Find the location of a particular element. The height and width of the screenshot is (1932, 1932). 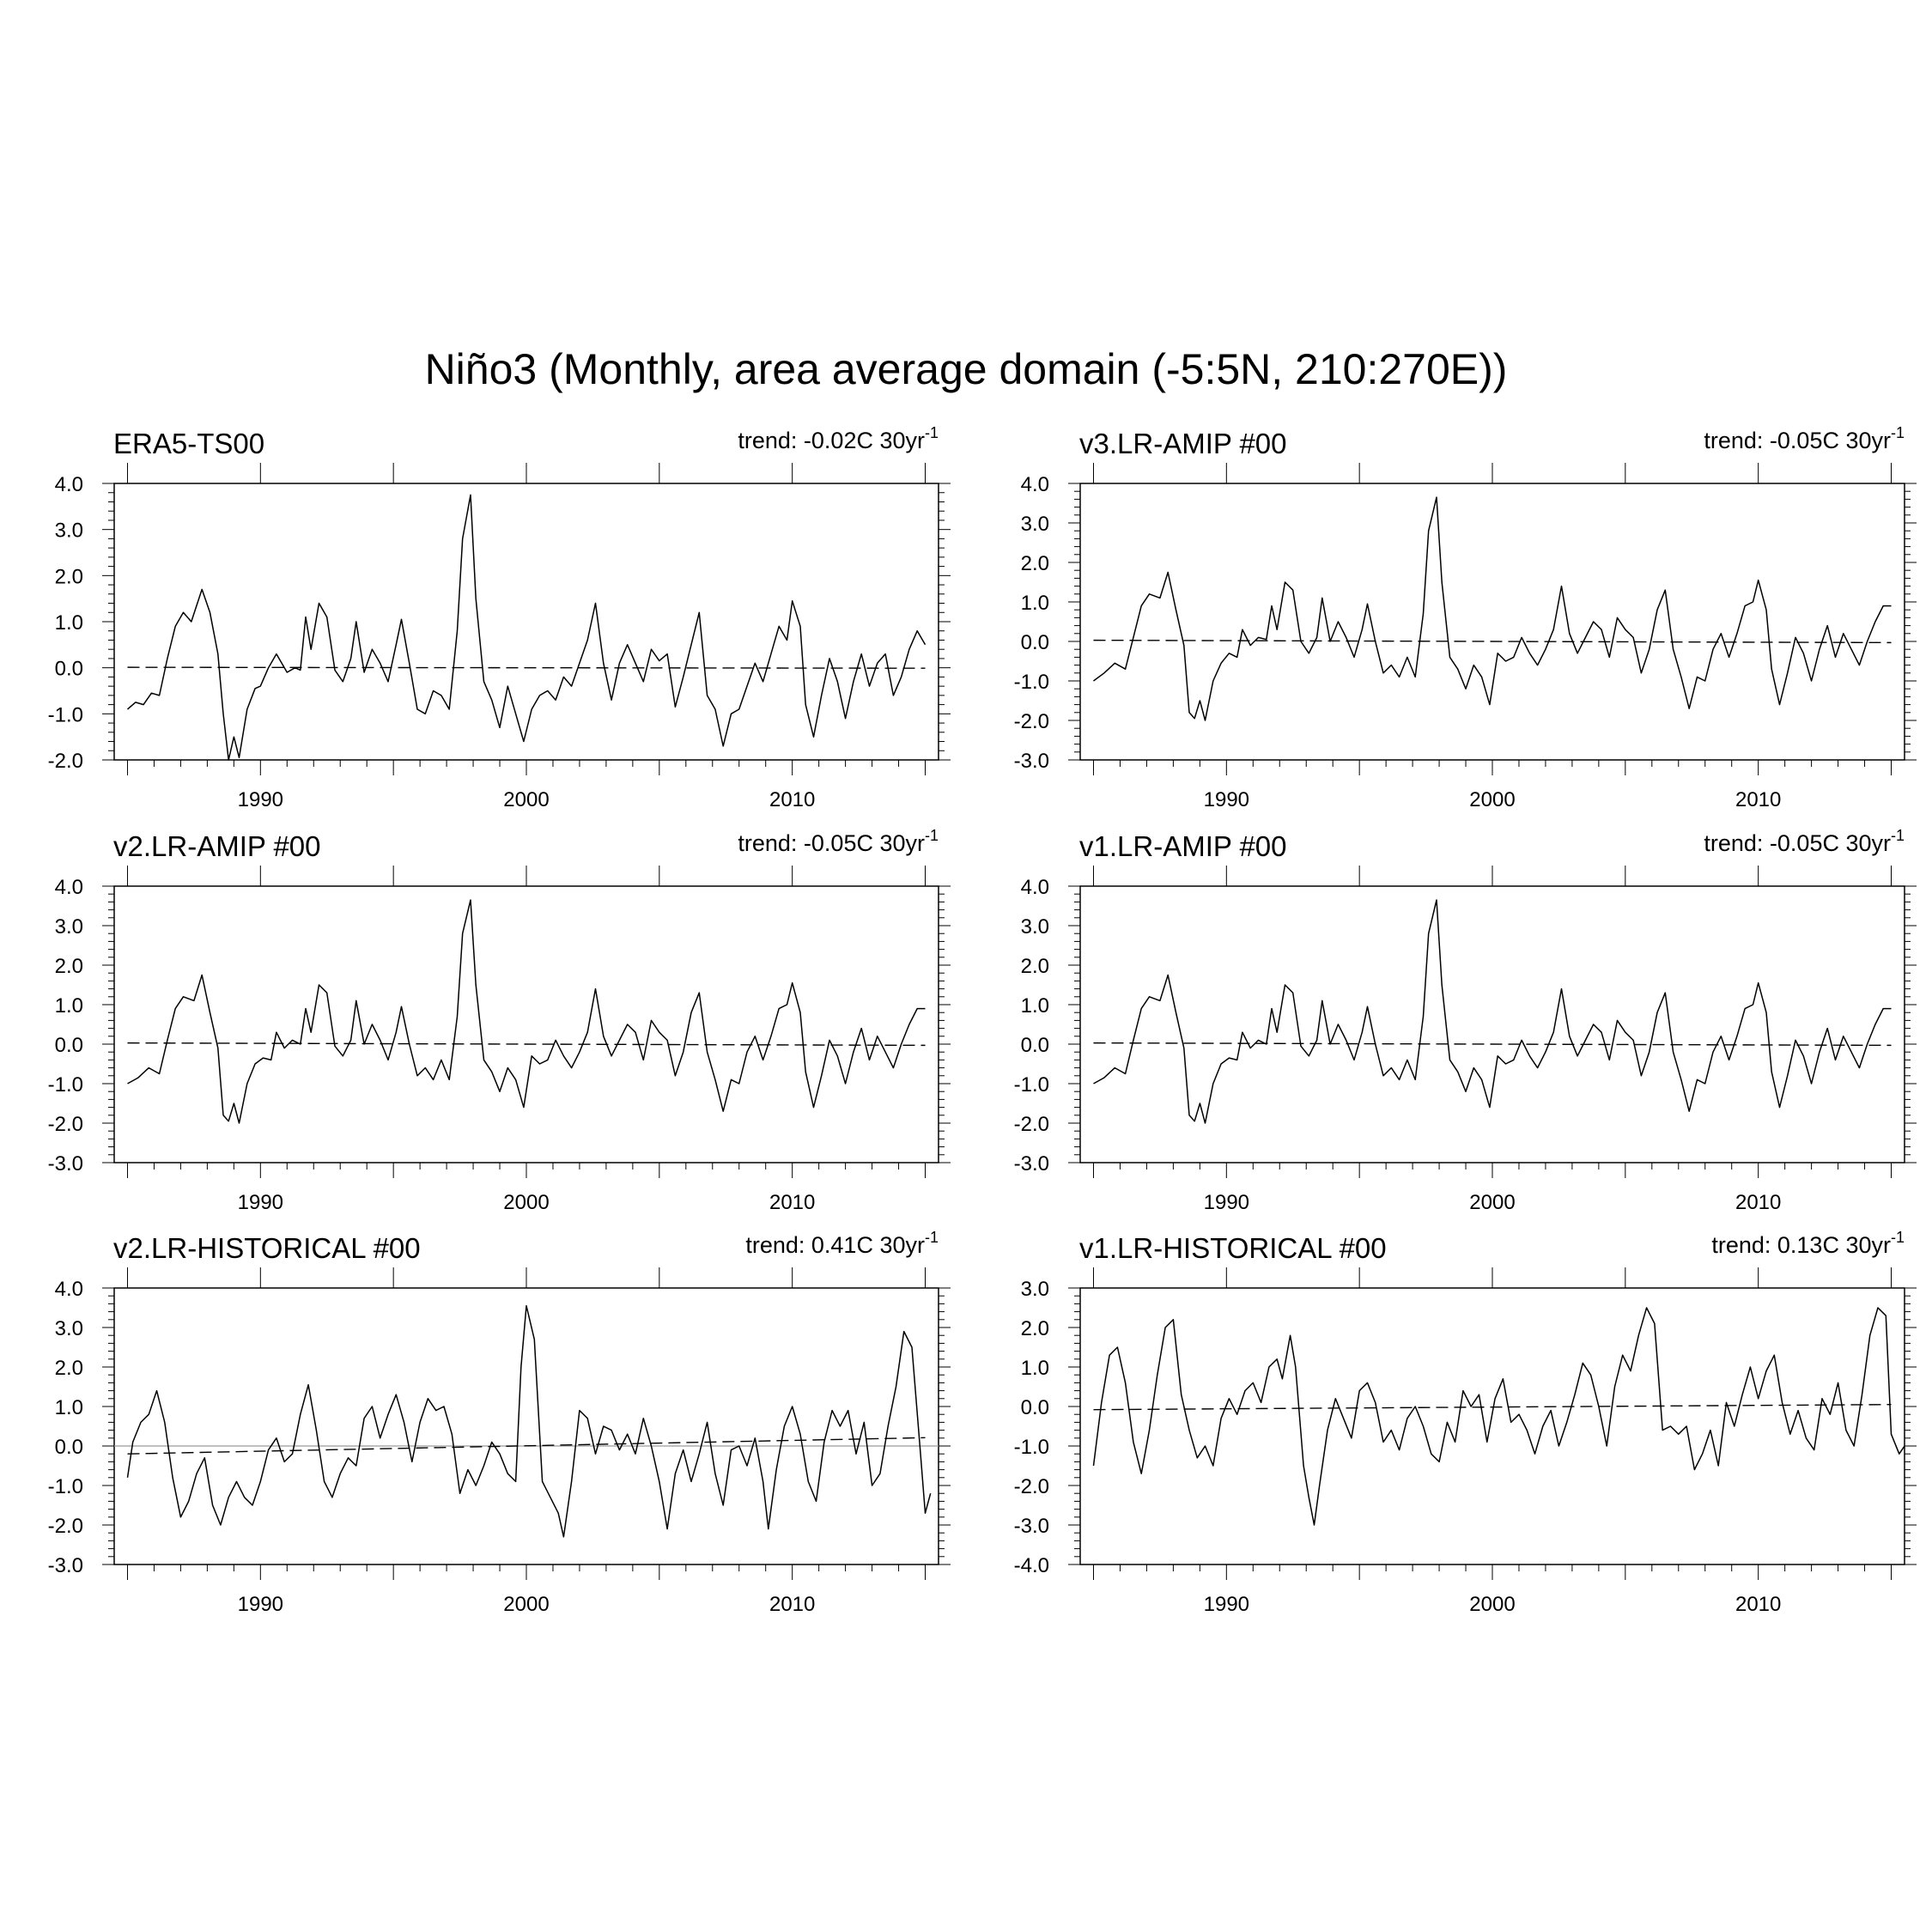

panel-title: v1.LR-HISTORICAL #00 is located at coordinates (1233, 1248).